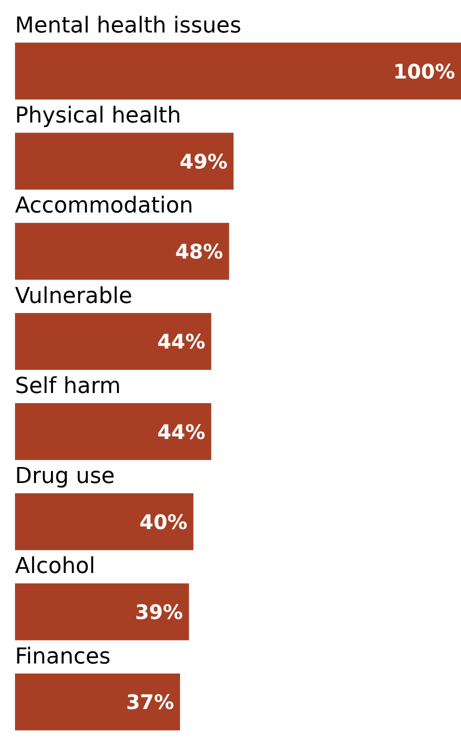  Describe the element at coordinates (199, 252) in the screenshot. I see `data-label: 48%` at that location.